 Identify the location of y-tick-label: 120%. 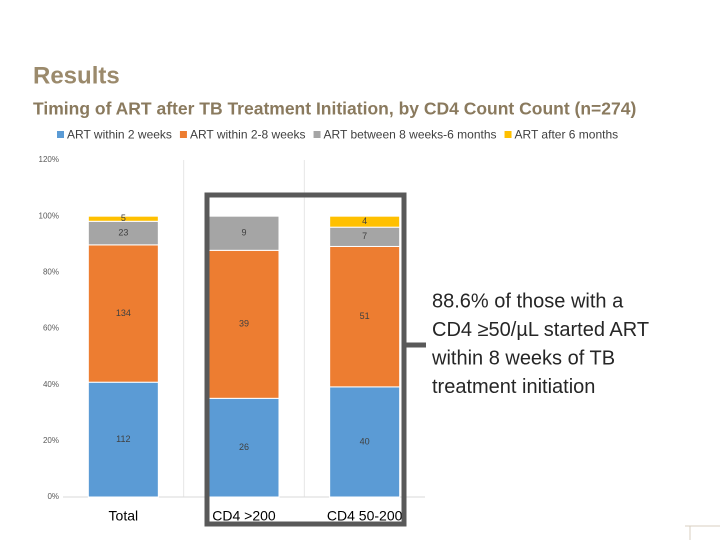
(49, 159).